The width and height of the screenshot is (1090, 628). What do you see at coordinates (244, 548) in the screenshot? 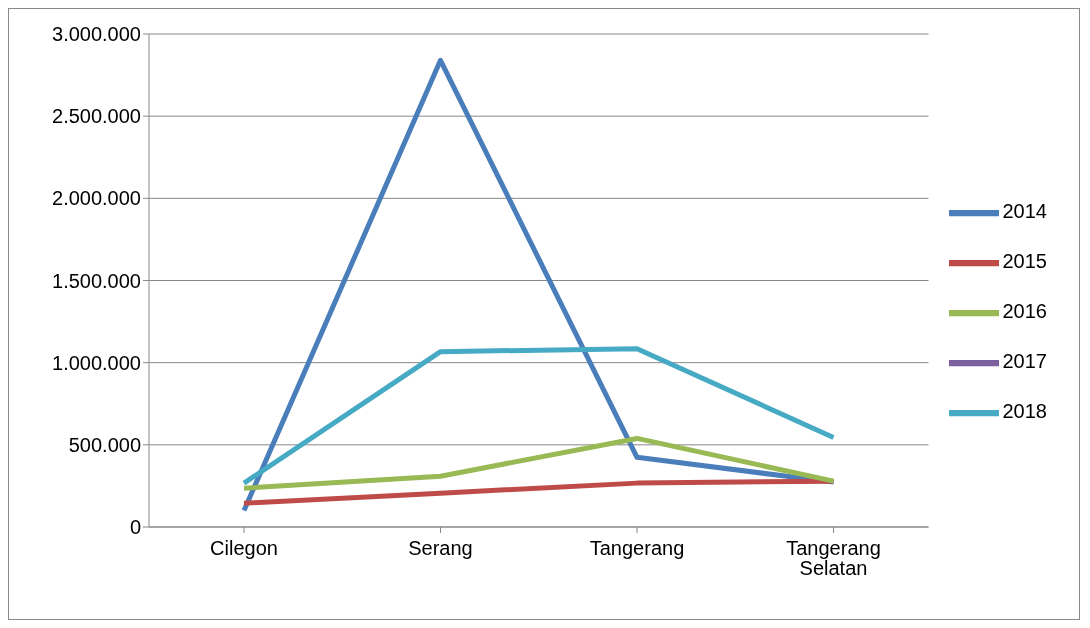
I see `x-tick-label: Cilegon` at bounding box center [244, 548].